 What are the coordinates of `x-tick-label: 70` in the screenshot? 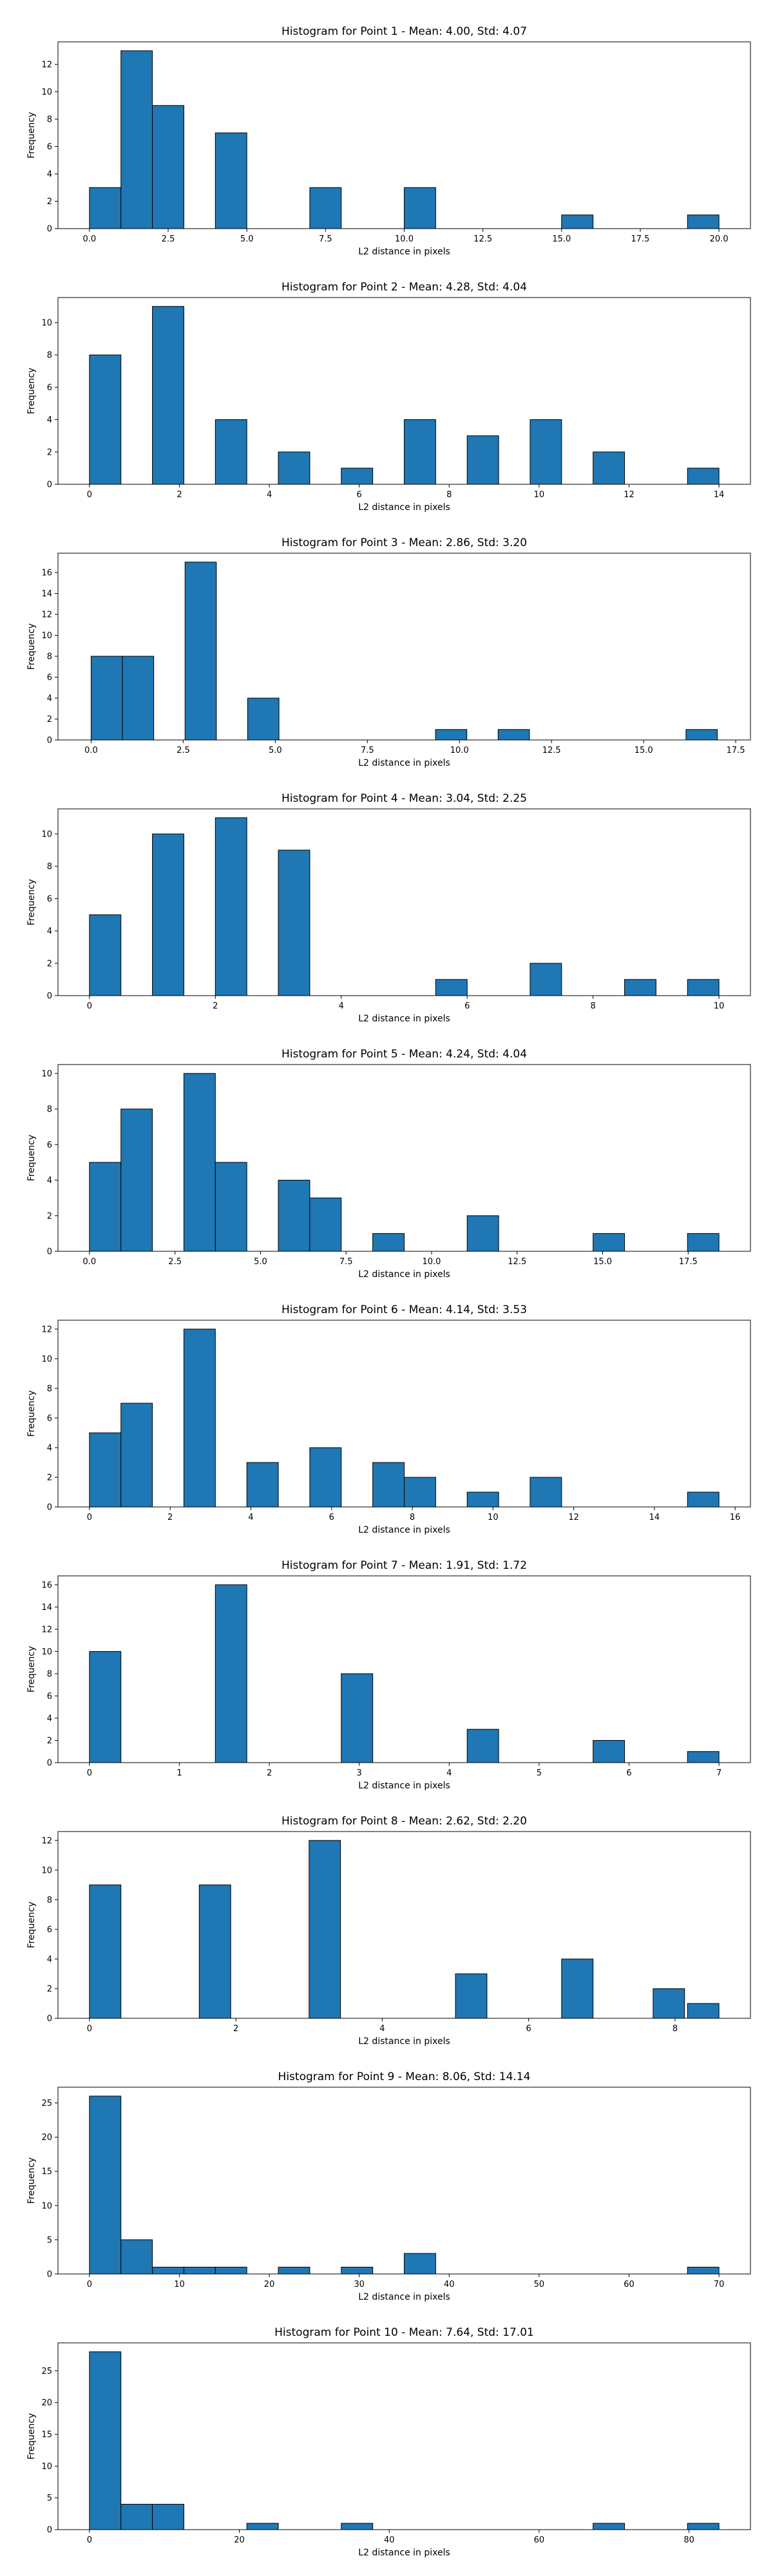 It's located at (720, 2284).